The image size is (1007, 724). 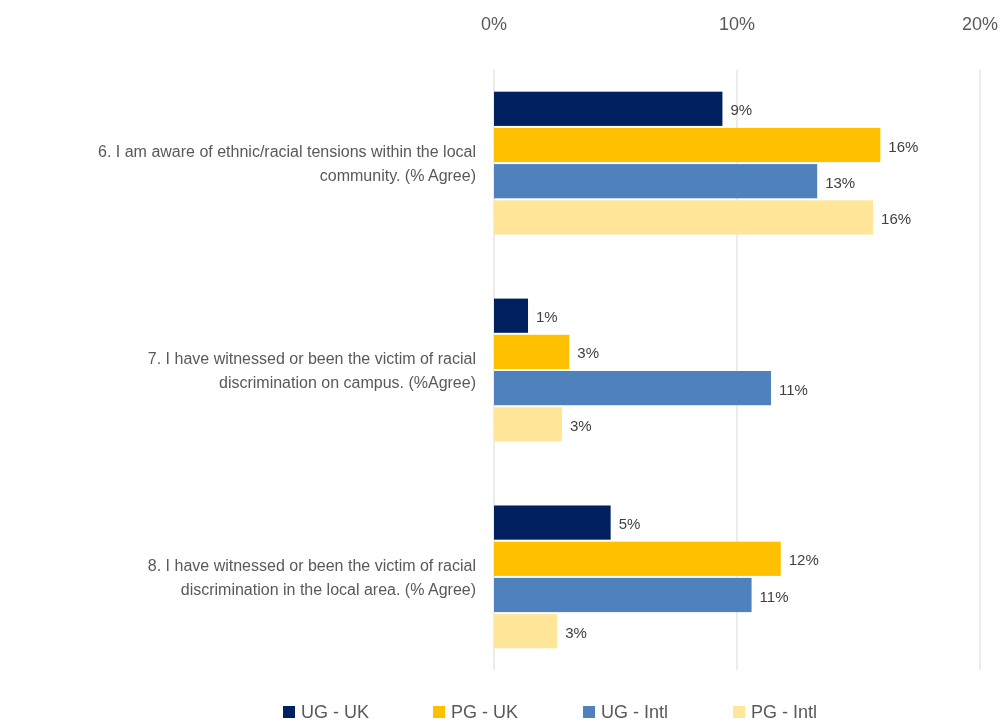 What do you see at coordinates (485, 712) in the screenshot?
I see `legend-label: PG - UK` at bounding box center [485, 712].